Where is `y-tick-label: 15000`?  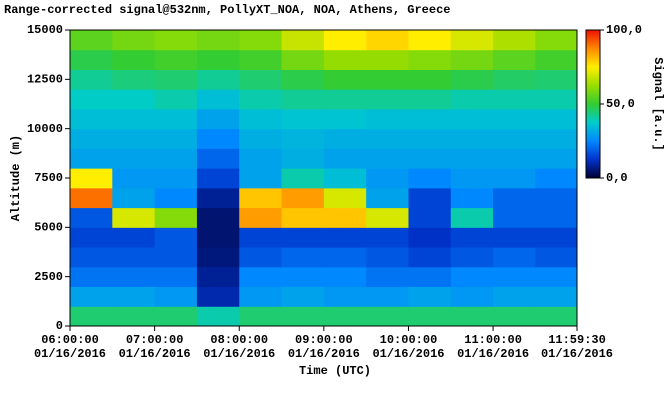 y-tick-label: 15000 is located at coordinates (45, 30).